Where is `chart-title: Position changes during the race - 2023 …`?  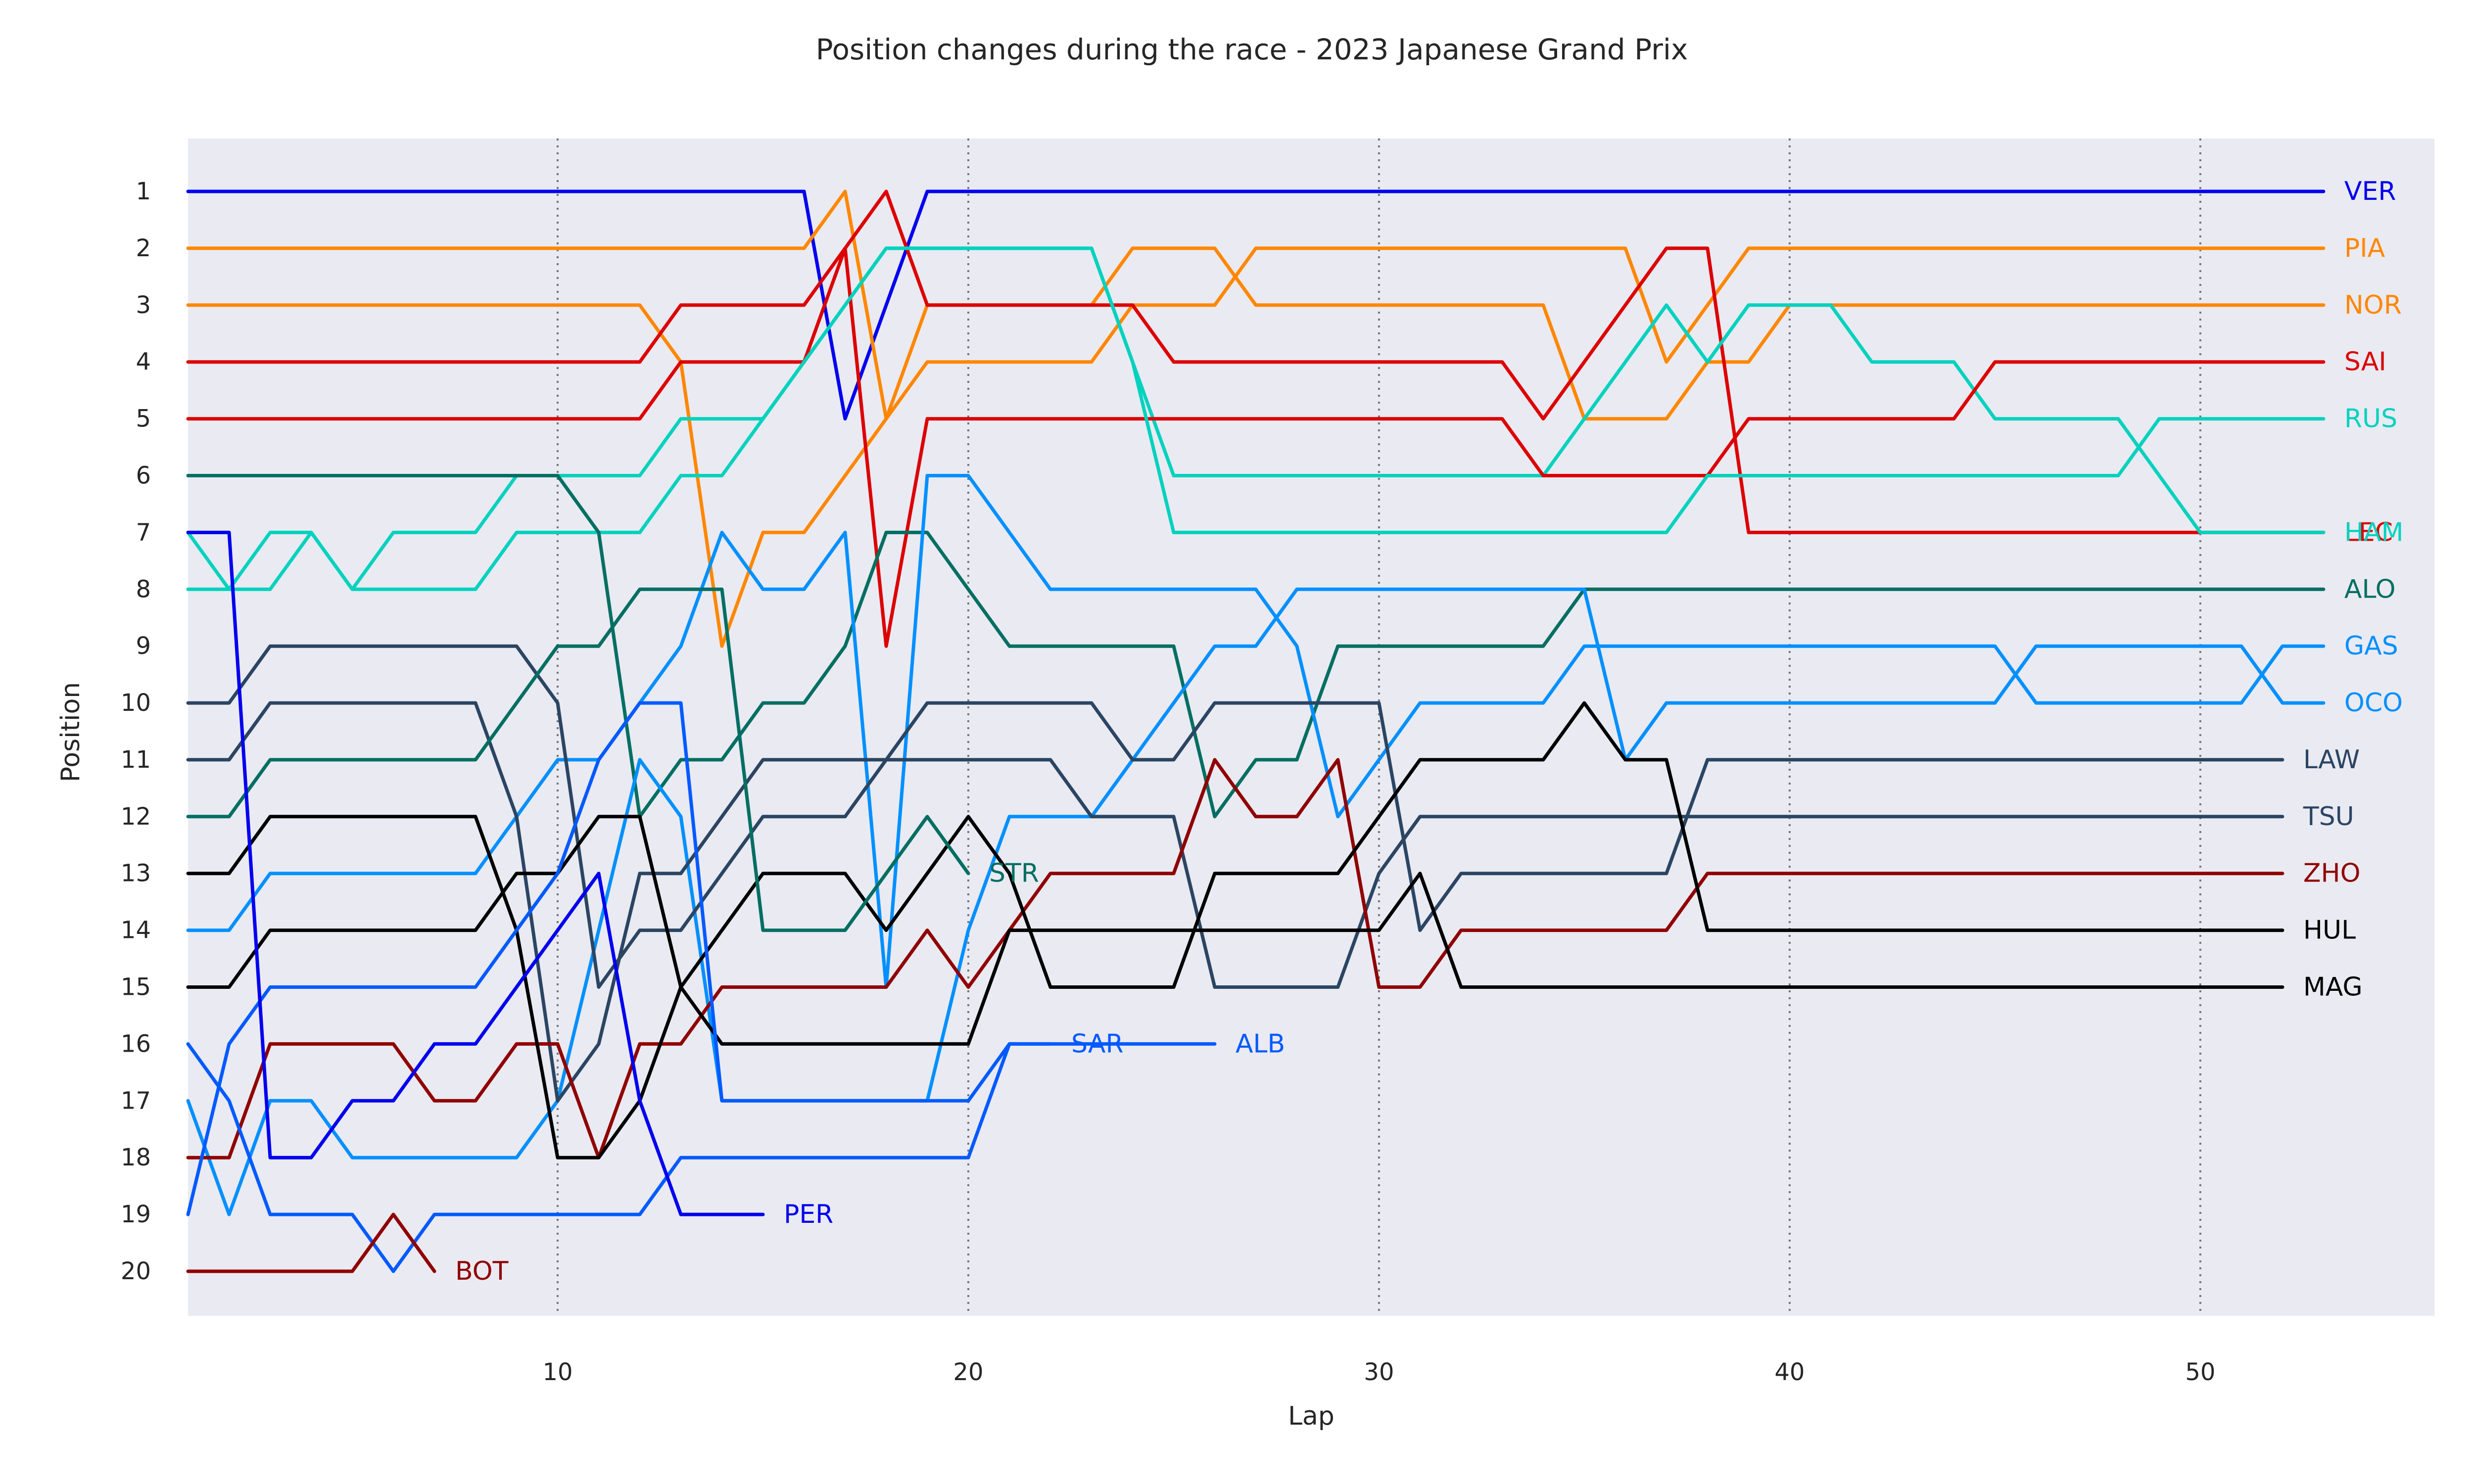 chart-title: Position changes during the race - 2023 … is located at coordinates (1252, 49).